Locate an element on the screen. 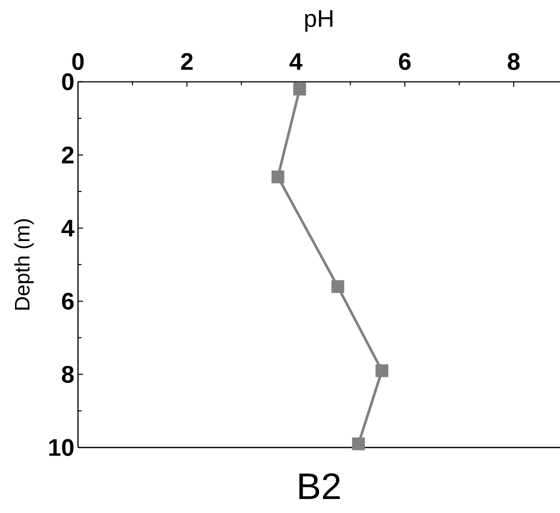 The image size is (560, 513). y-tick-label: 4 is located at coordinates (67, 228).